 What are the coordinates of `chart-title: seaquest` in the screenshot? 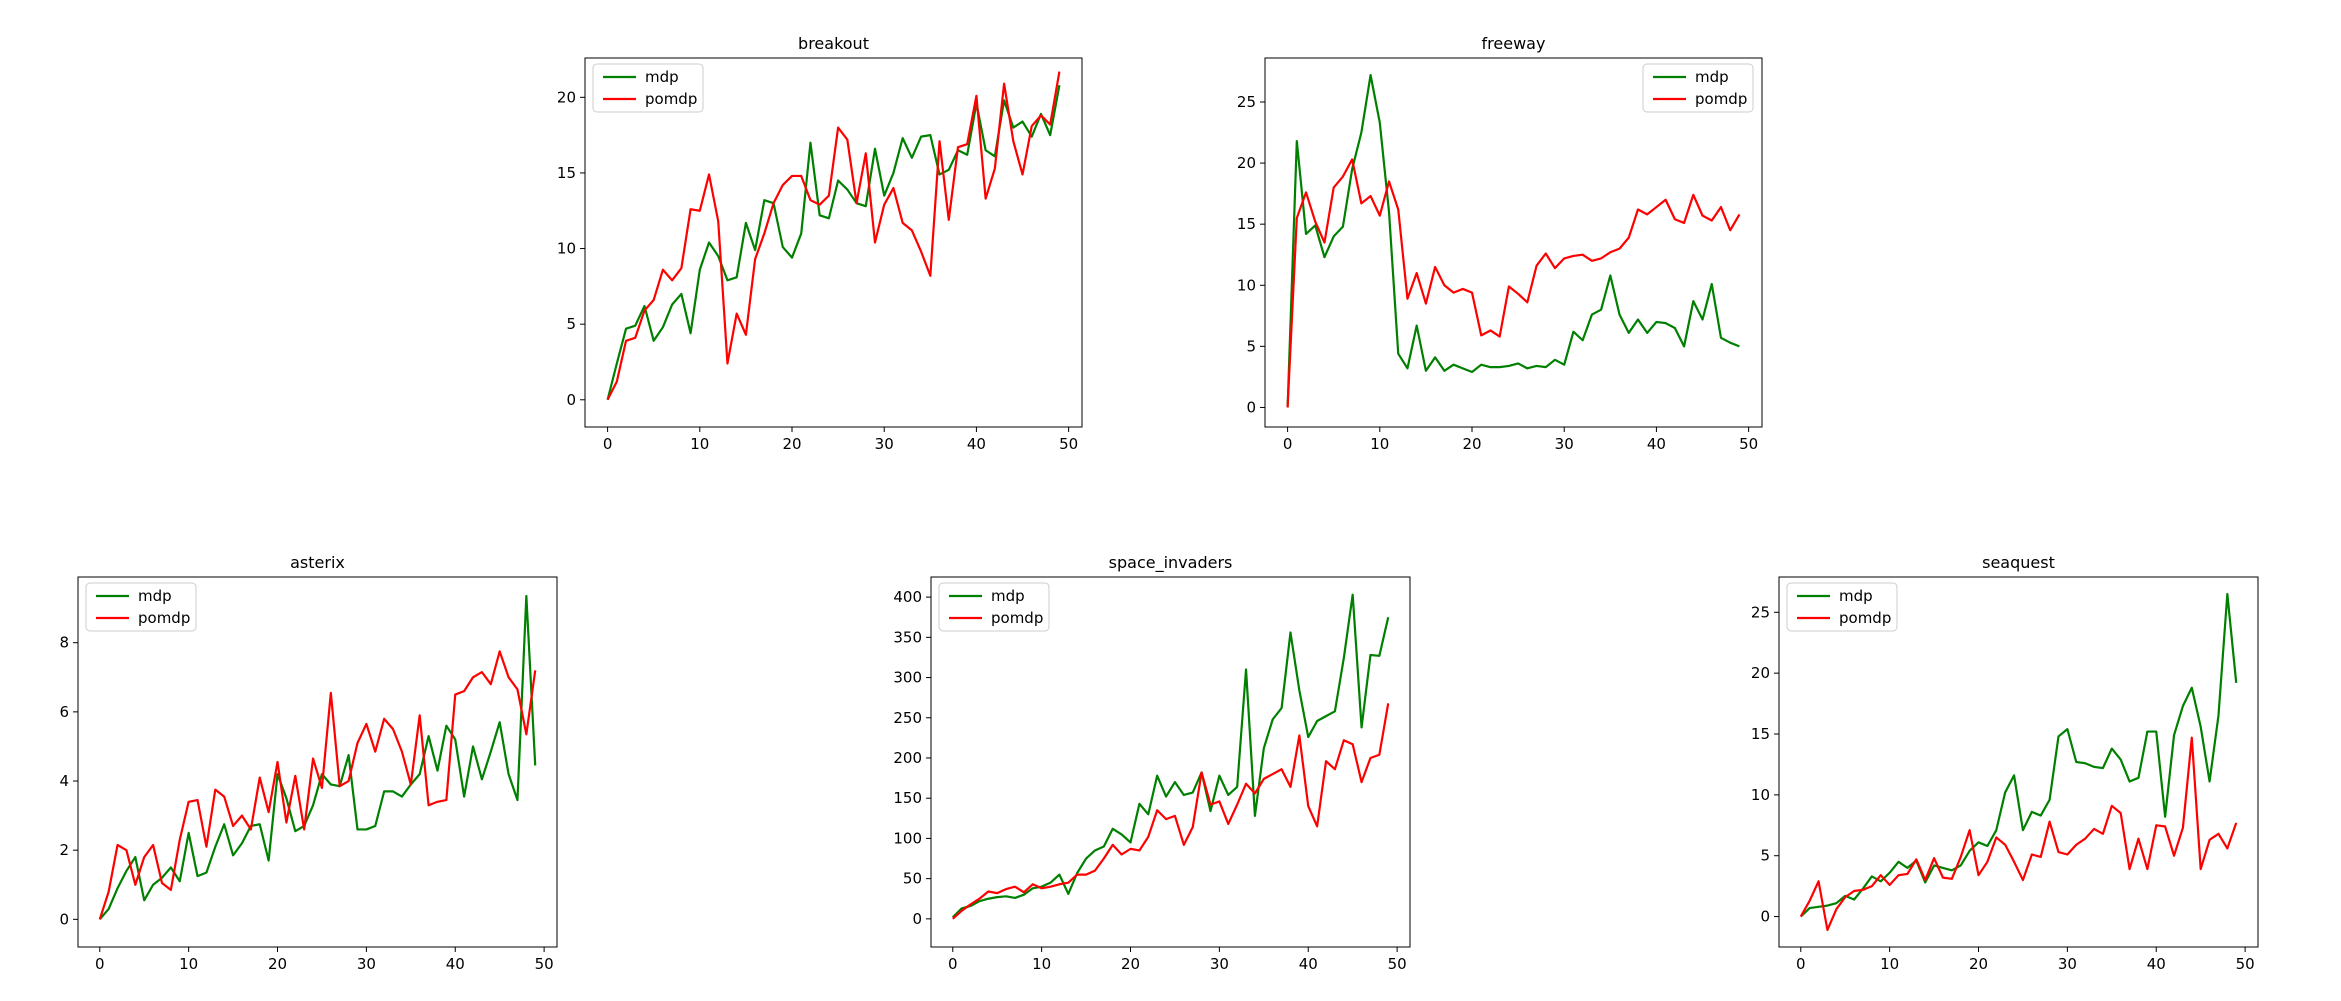 It's located at (2018, 562).